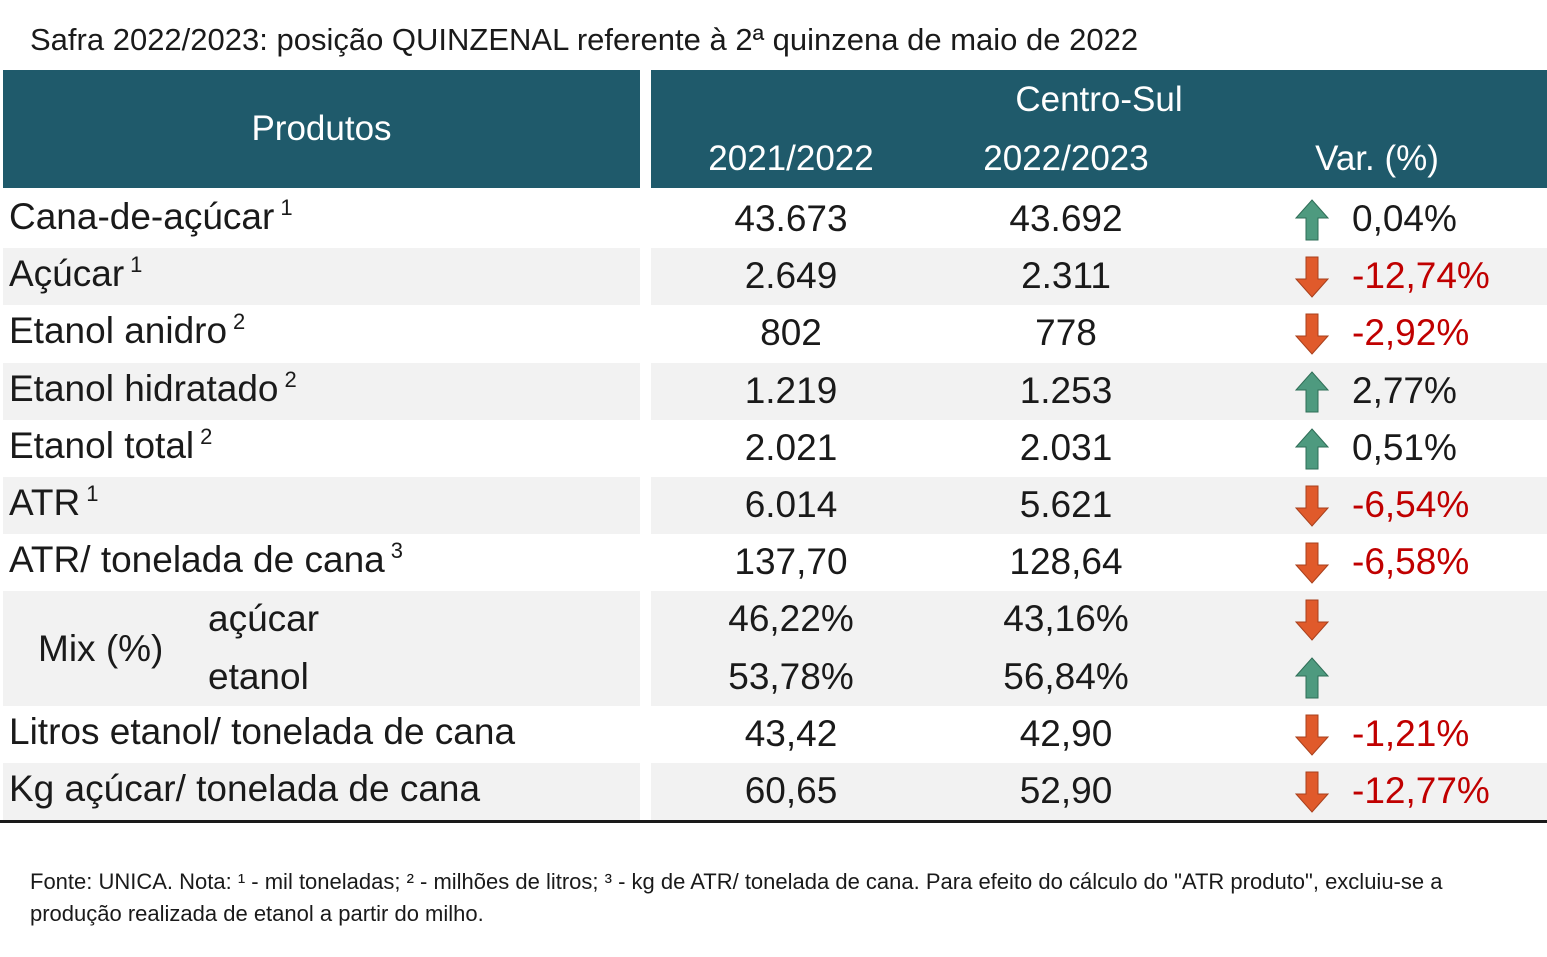  What do you see at coordinates (396, 551) in the screenshot?
I see `footnote-marker: 3` at bounding box center [396, 551].